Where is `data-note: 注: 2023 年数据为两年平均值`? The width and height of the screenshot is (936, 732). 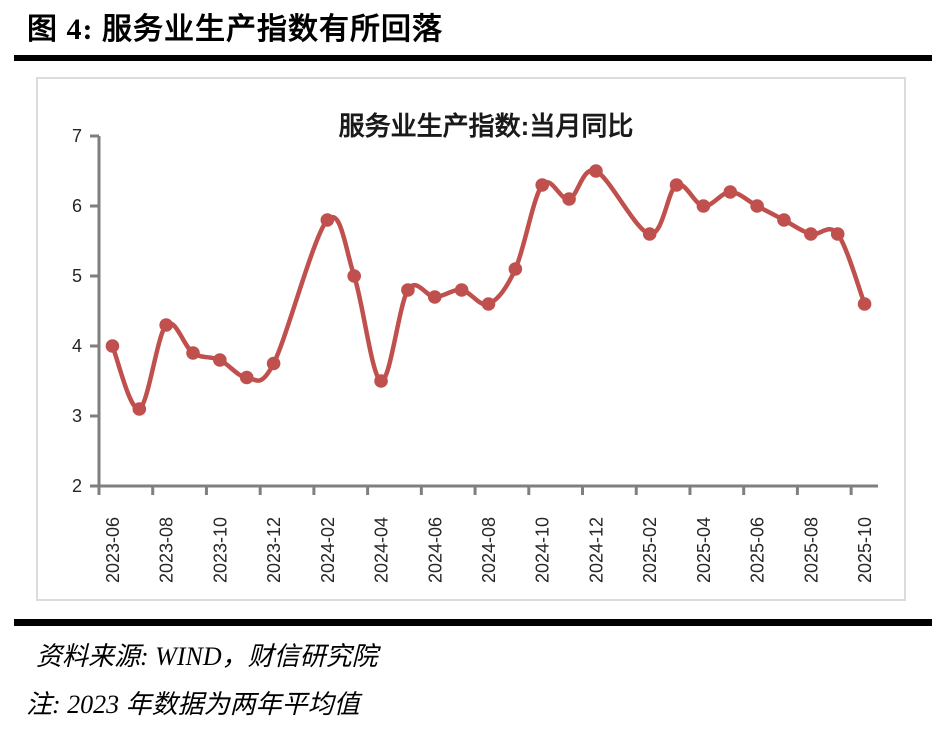 data-note: 注: 2023 年数据为两年平均值 is located at coordinates (193, 704).